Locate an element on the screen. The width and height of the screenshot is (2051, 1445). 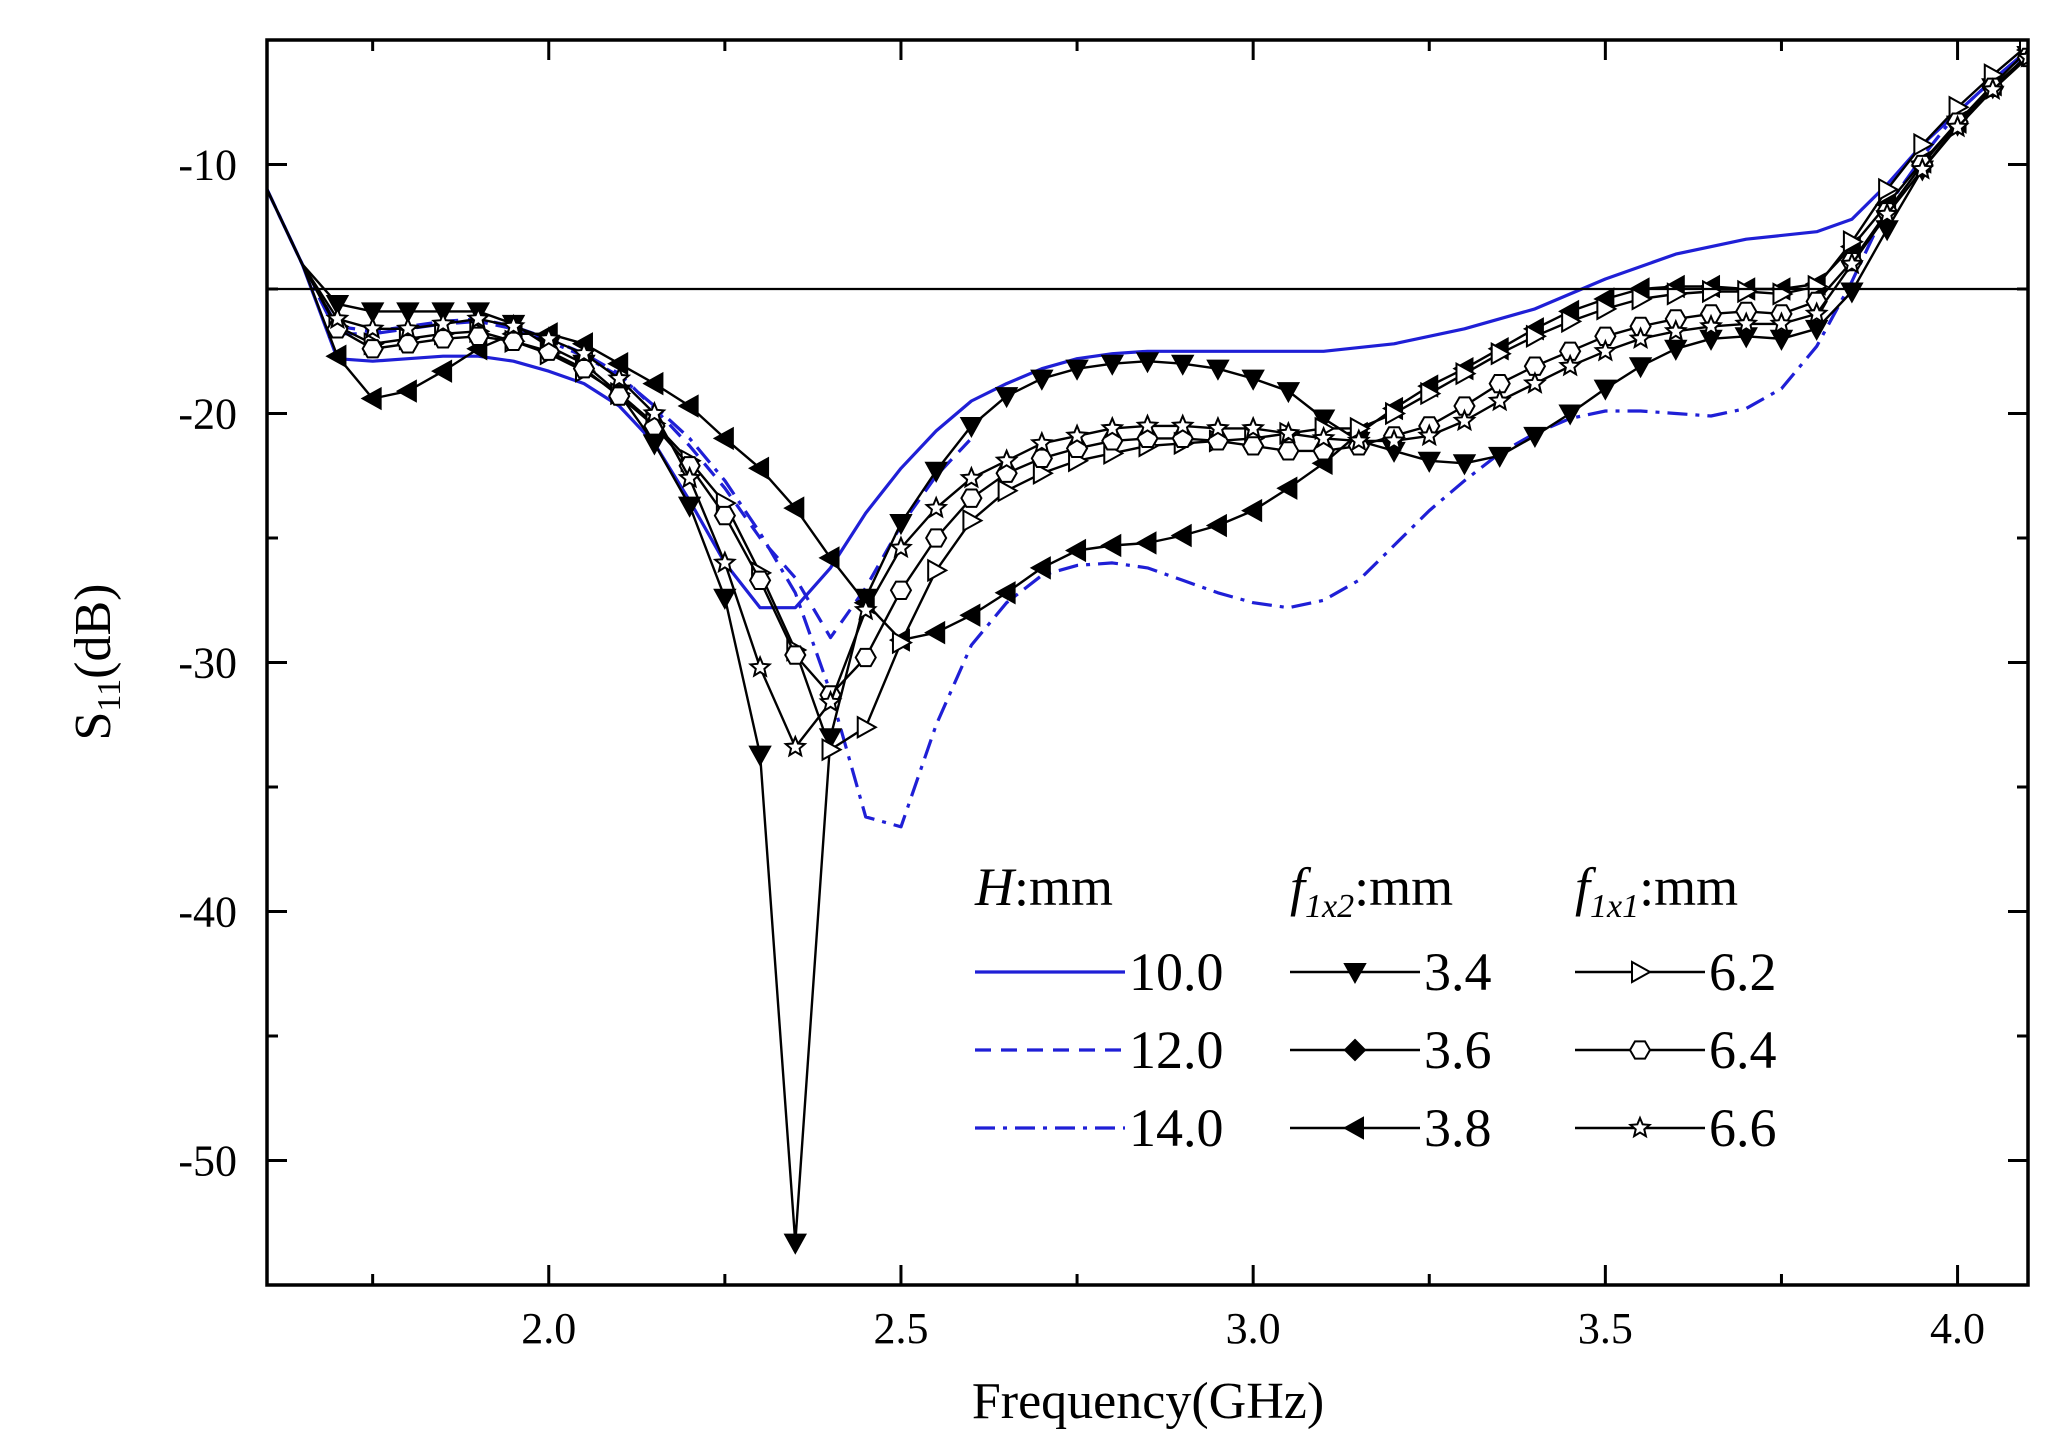
legend-label: 14.0 is located at coordinates (1176, 1128).